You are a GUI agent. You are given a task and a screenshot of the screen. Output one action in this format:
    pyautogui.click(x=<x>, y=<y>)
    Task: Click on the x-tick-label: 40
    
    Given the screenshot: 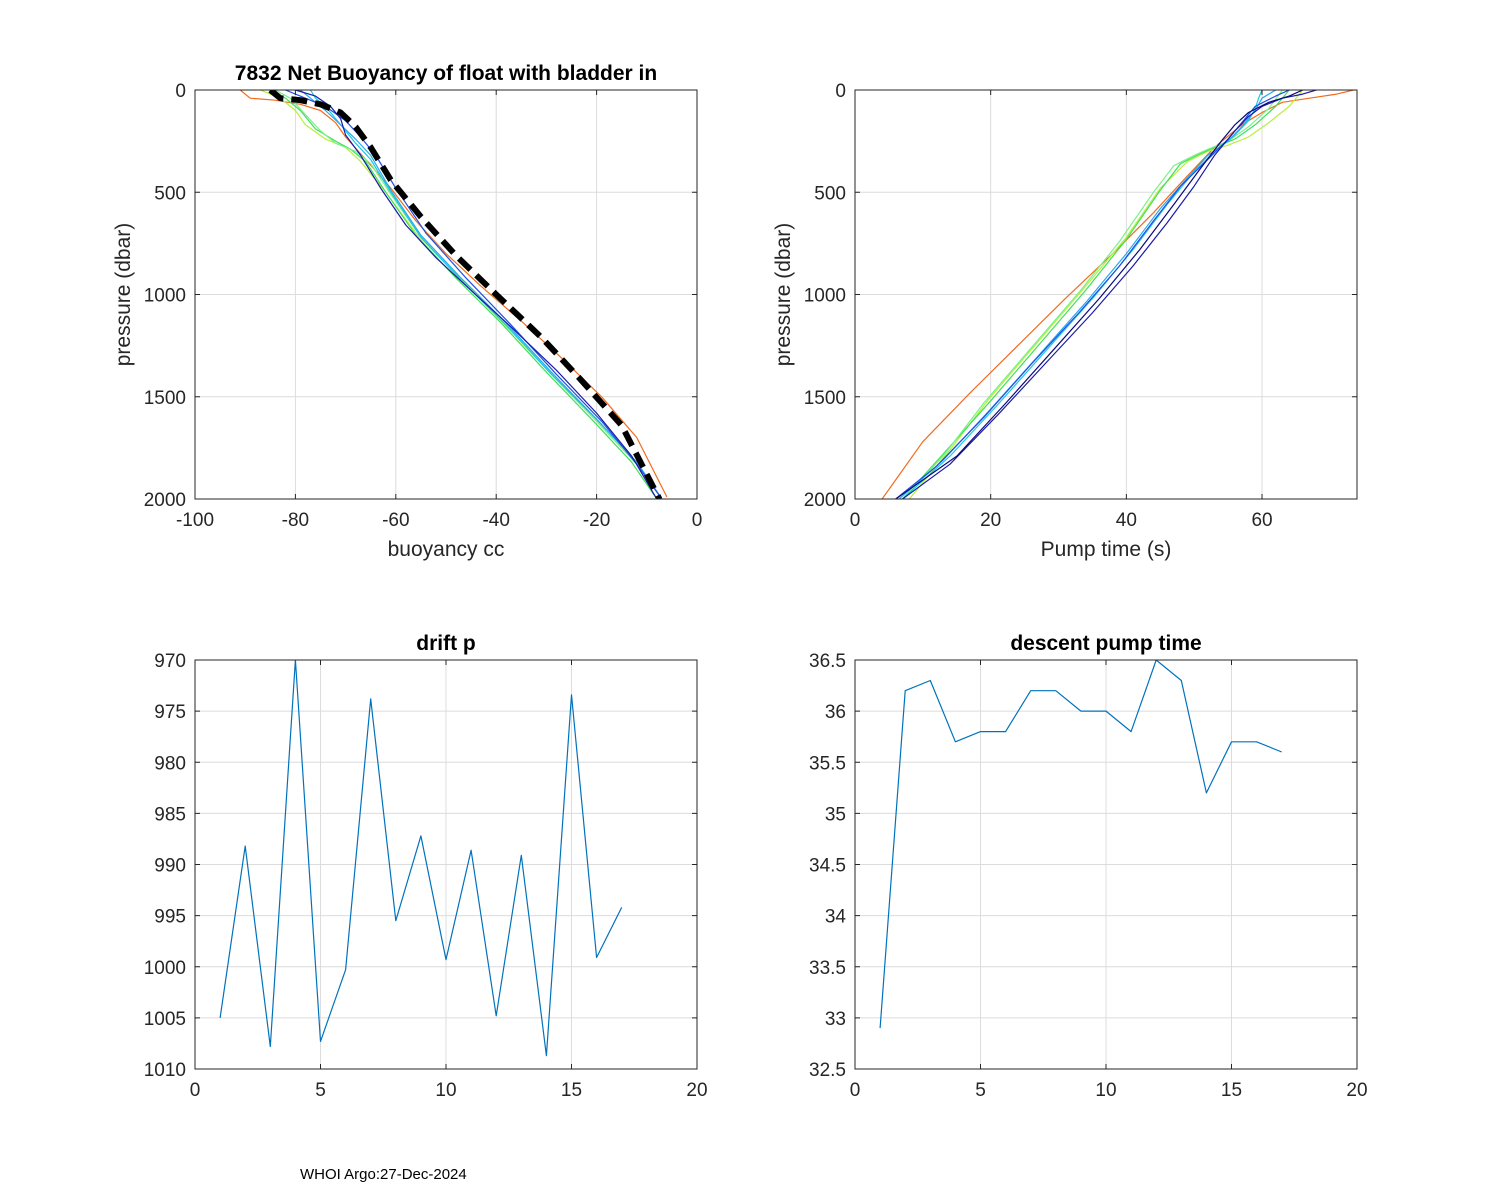 What is the action you would take?
    pyautogui.click(x=1126, y=520)
    